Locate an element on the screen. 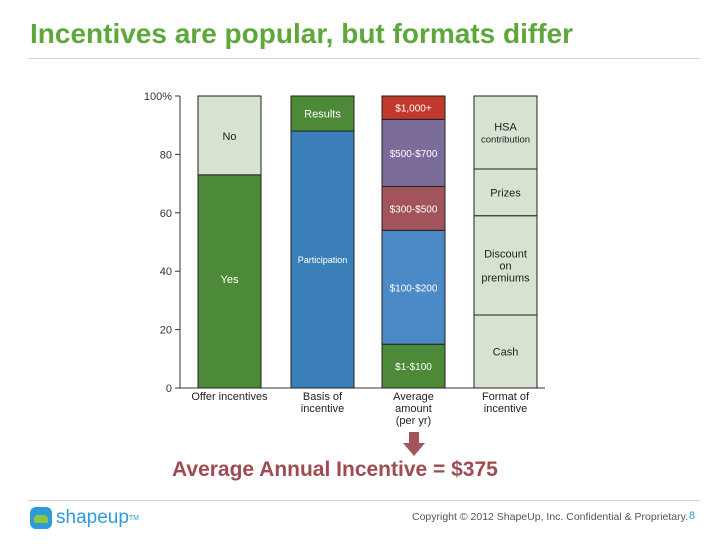 The image size is (728, 546). page-number: 8 is located at coordinates (692, 516).